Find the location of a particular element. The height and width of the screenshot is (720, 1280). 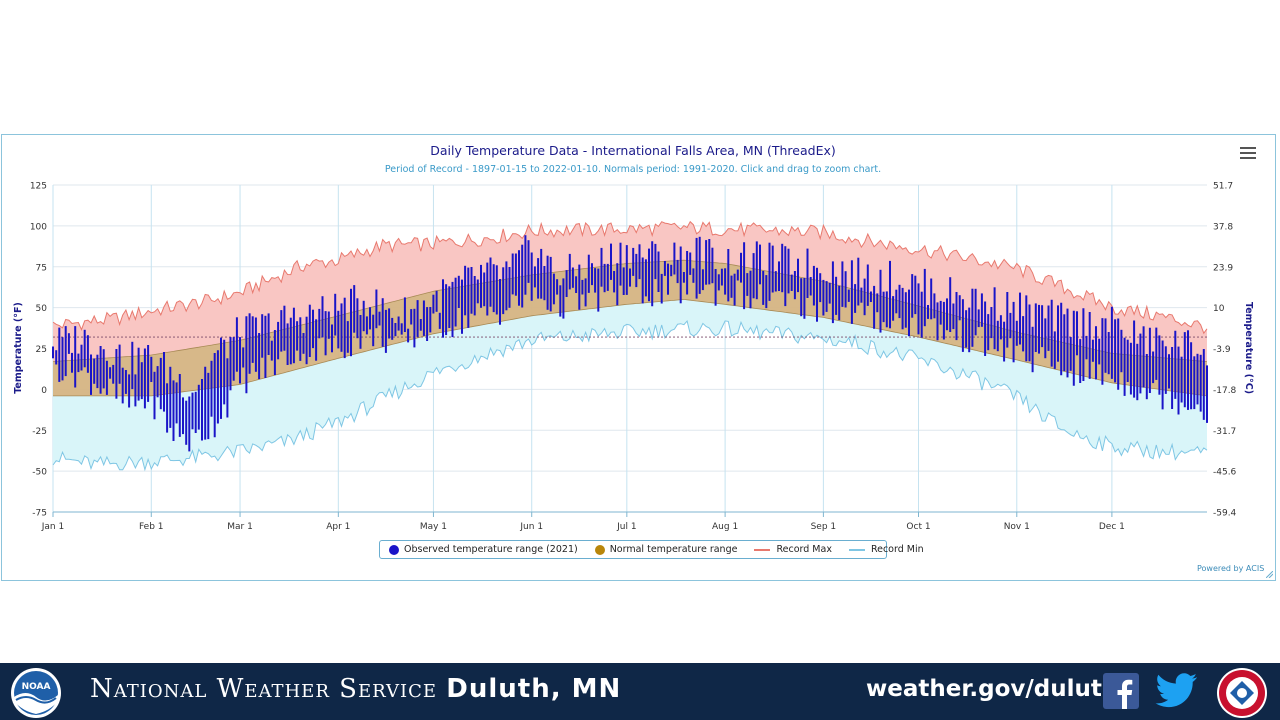

banner-office: Duluth, MN is located at coordinates (534, 689).